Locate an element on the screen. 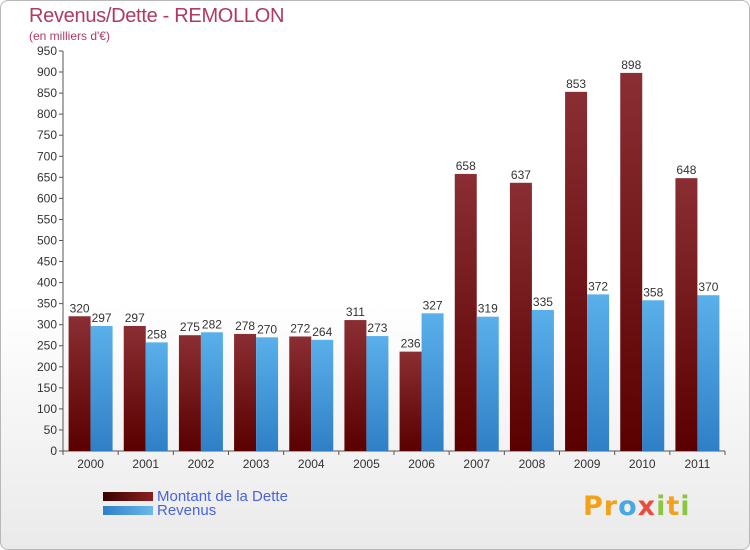 This screenshot has width=750, height=550. legend-item-revenus: Revenus is located at coordinates (160, 510).